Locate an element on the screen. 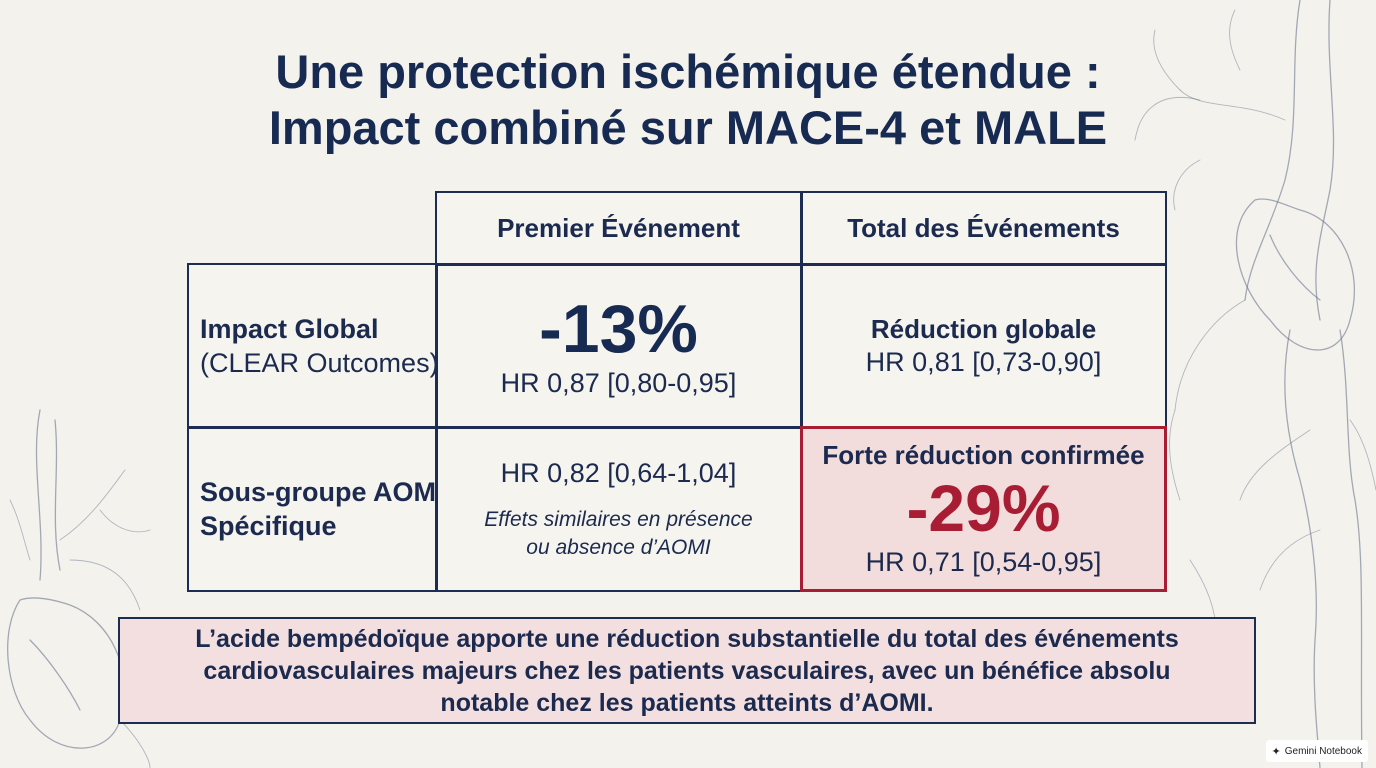 The image size is (1376, 768). row-header-global-impact: Impact Global (CLEAR Outcomes) is located at coordinates (313, 345).